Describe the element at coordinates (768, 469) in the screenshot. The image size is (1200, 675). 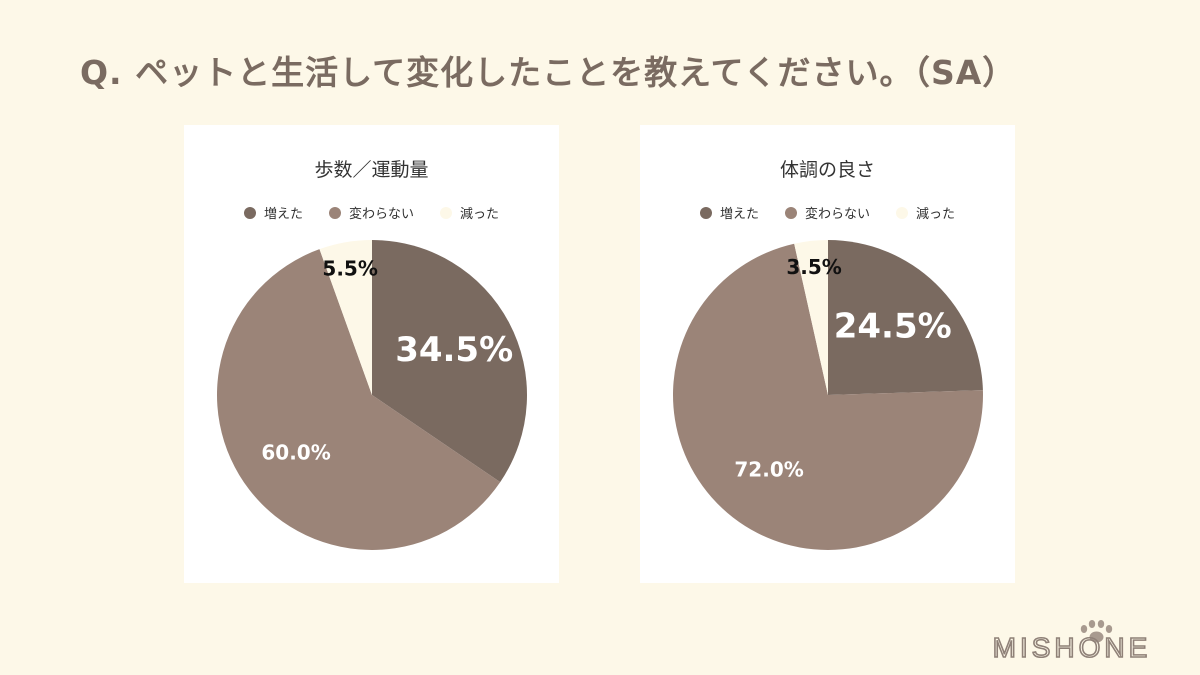
I see `data-label-unchanged: 72.0%` at that location.